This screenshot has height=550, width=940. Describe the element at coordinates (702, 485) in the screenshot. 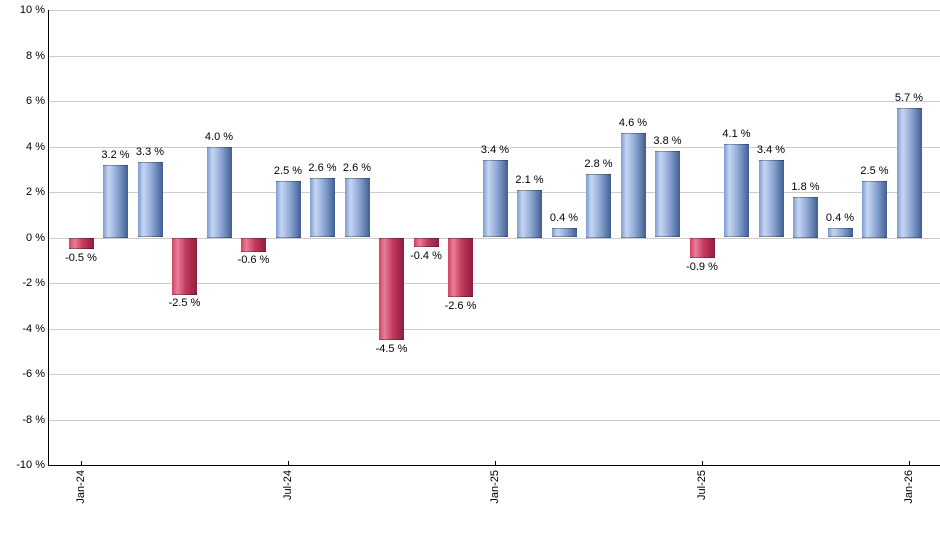

I see `x-axis-tick-label: Jul-25` at that location.